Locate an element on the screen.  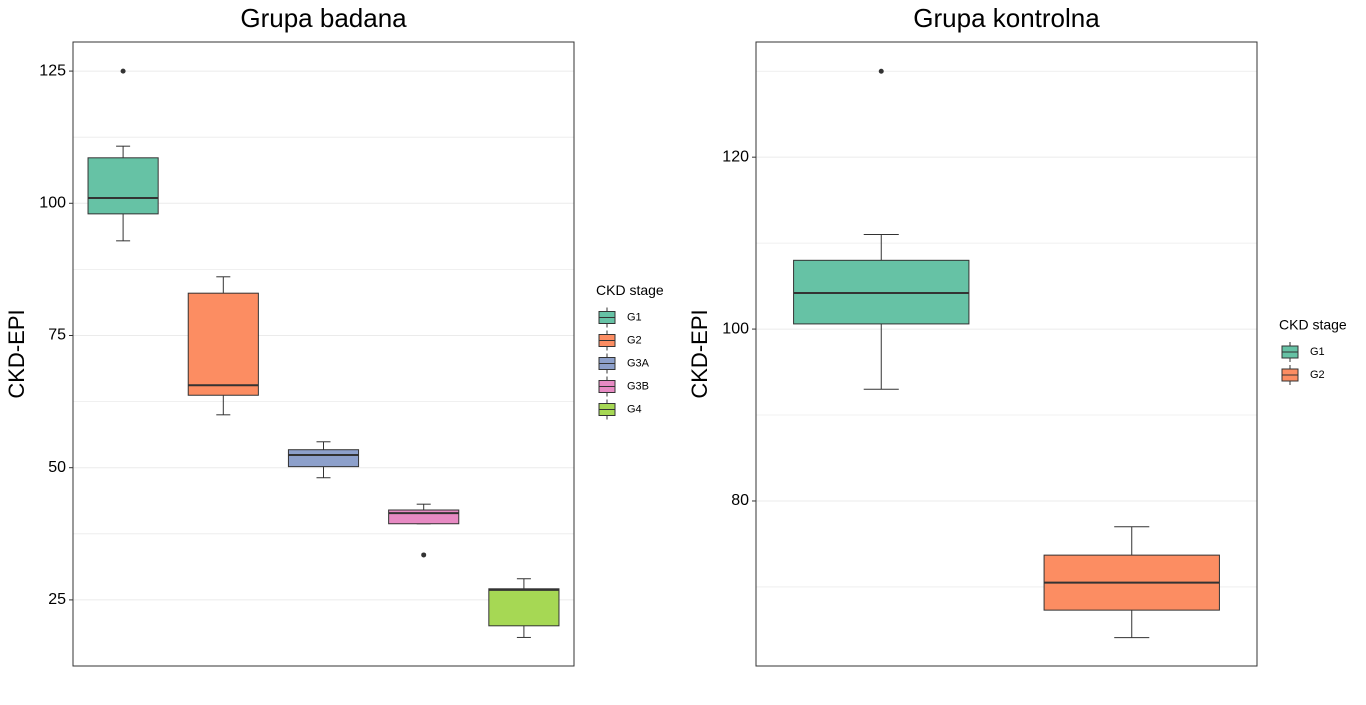
y-tick-label: 125 is located at coordinates (52, 70).